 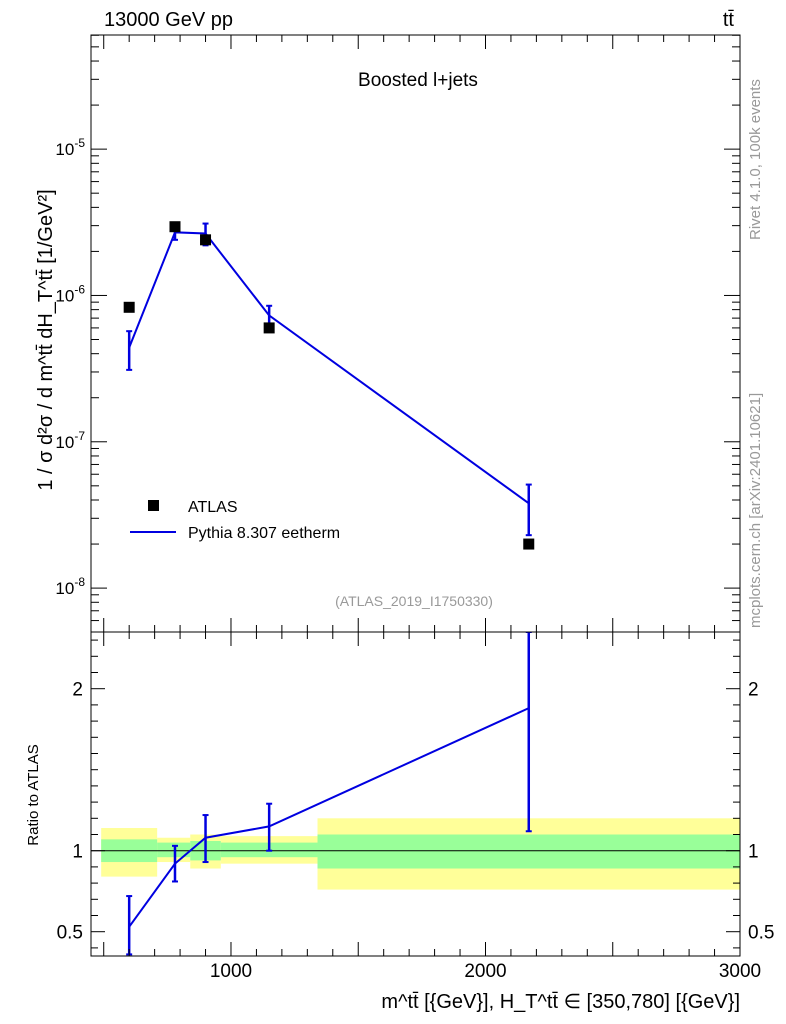 What do you see at coordinates (70, 147) in the screenshot?
I see `y-tick-label: 10⁻⁵` at bounding box center [70, 147].